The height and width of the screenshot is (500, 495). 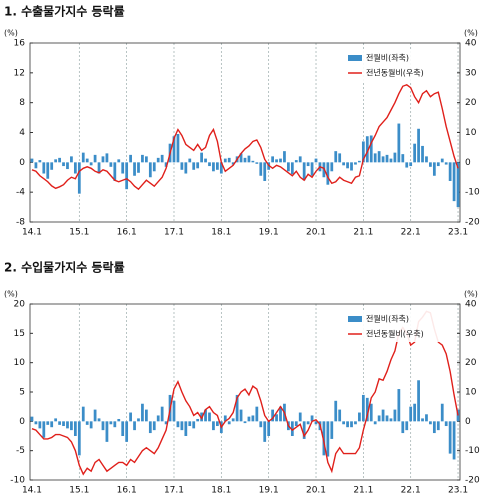 What do you see at coordinates (396, 65) in the screenshot?
I see `legend-box` at bounding box center [396, 65].